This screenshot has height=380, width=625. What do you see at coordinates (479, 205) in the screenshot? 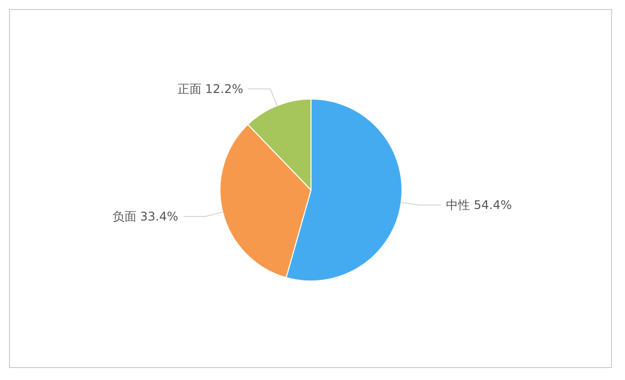
I see `slice-label: 中性 54.4%` at bounding box center [479, 205].